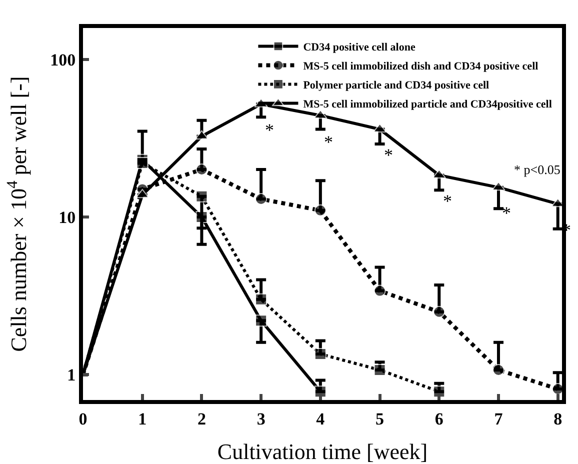  Describe the element at coordinates (427, 104) in the screenshot. I see `legend-label: MS-5 cell immobilized particle and CD34positive cell` at that location.